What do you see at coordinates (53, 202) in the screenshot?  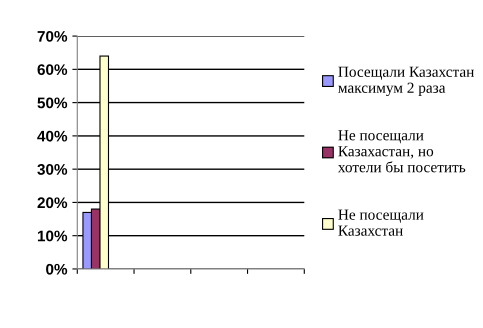 I see `y-tick-label: 20%` at bounding box center [53, 202].